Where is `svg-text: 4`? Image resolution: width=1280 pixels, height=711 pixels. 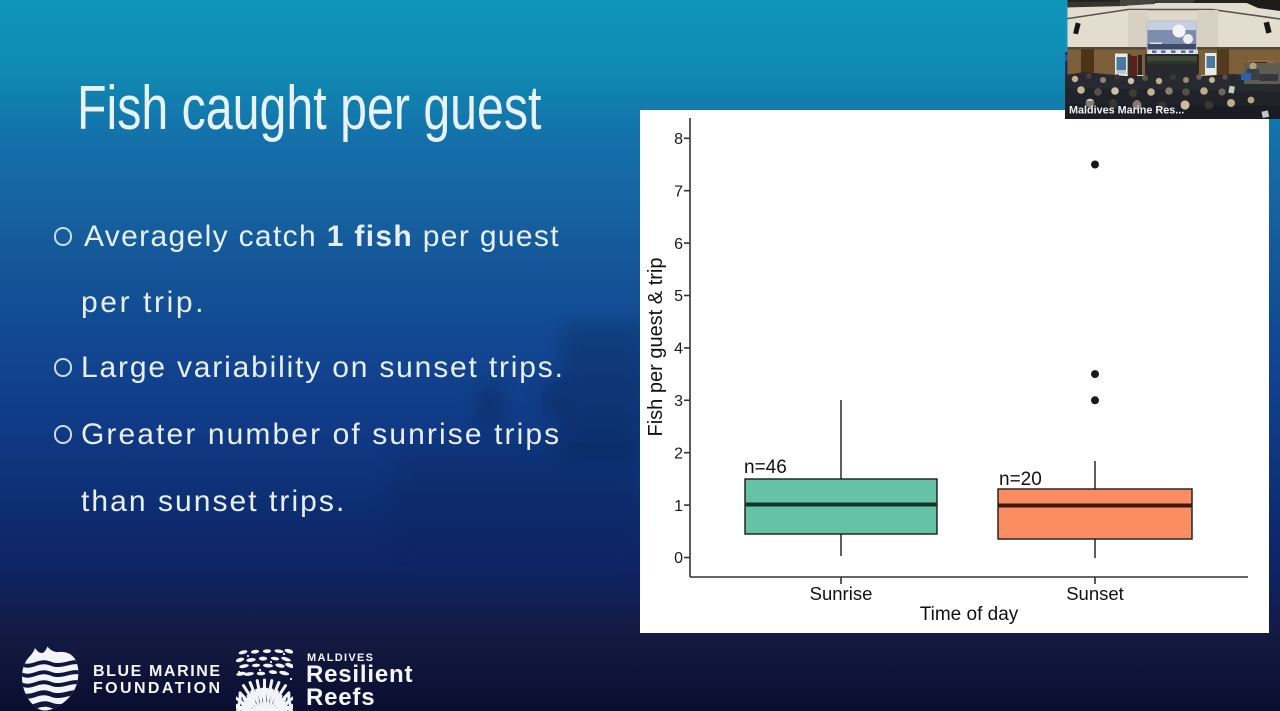 svg-text: 4 is located at coordinates (678, 349).